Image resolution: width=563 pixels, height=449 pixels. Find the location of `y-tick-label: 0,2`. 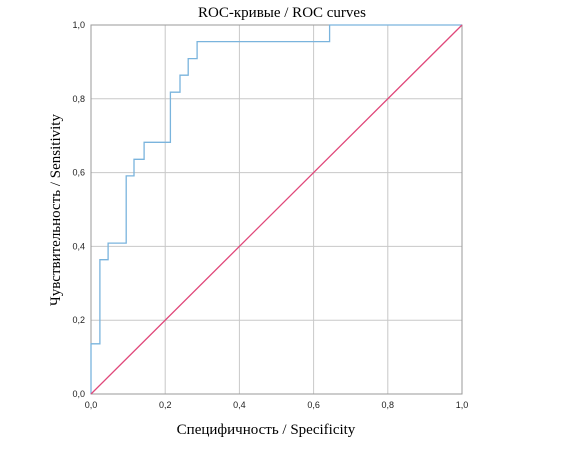

y-tick-label: 0,2 is located at coordinates (78, 320).